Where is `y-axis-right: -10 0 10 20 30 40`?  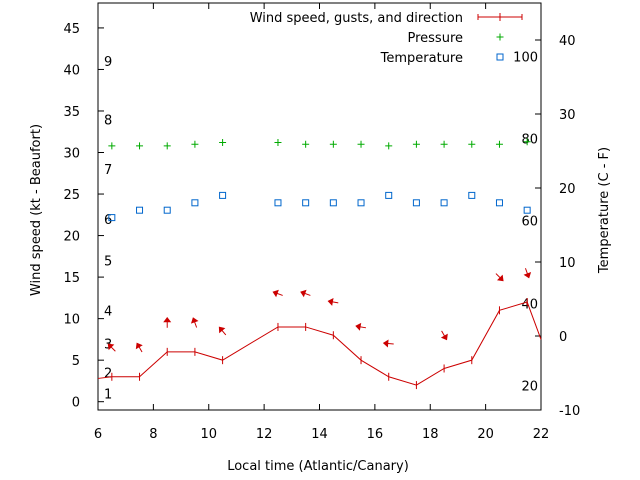
y-axis-right: -10 0 10 20 30 40 is located at coordinates (557, 226).